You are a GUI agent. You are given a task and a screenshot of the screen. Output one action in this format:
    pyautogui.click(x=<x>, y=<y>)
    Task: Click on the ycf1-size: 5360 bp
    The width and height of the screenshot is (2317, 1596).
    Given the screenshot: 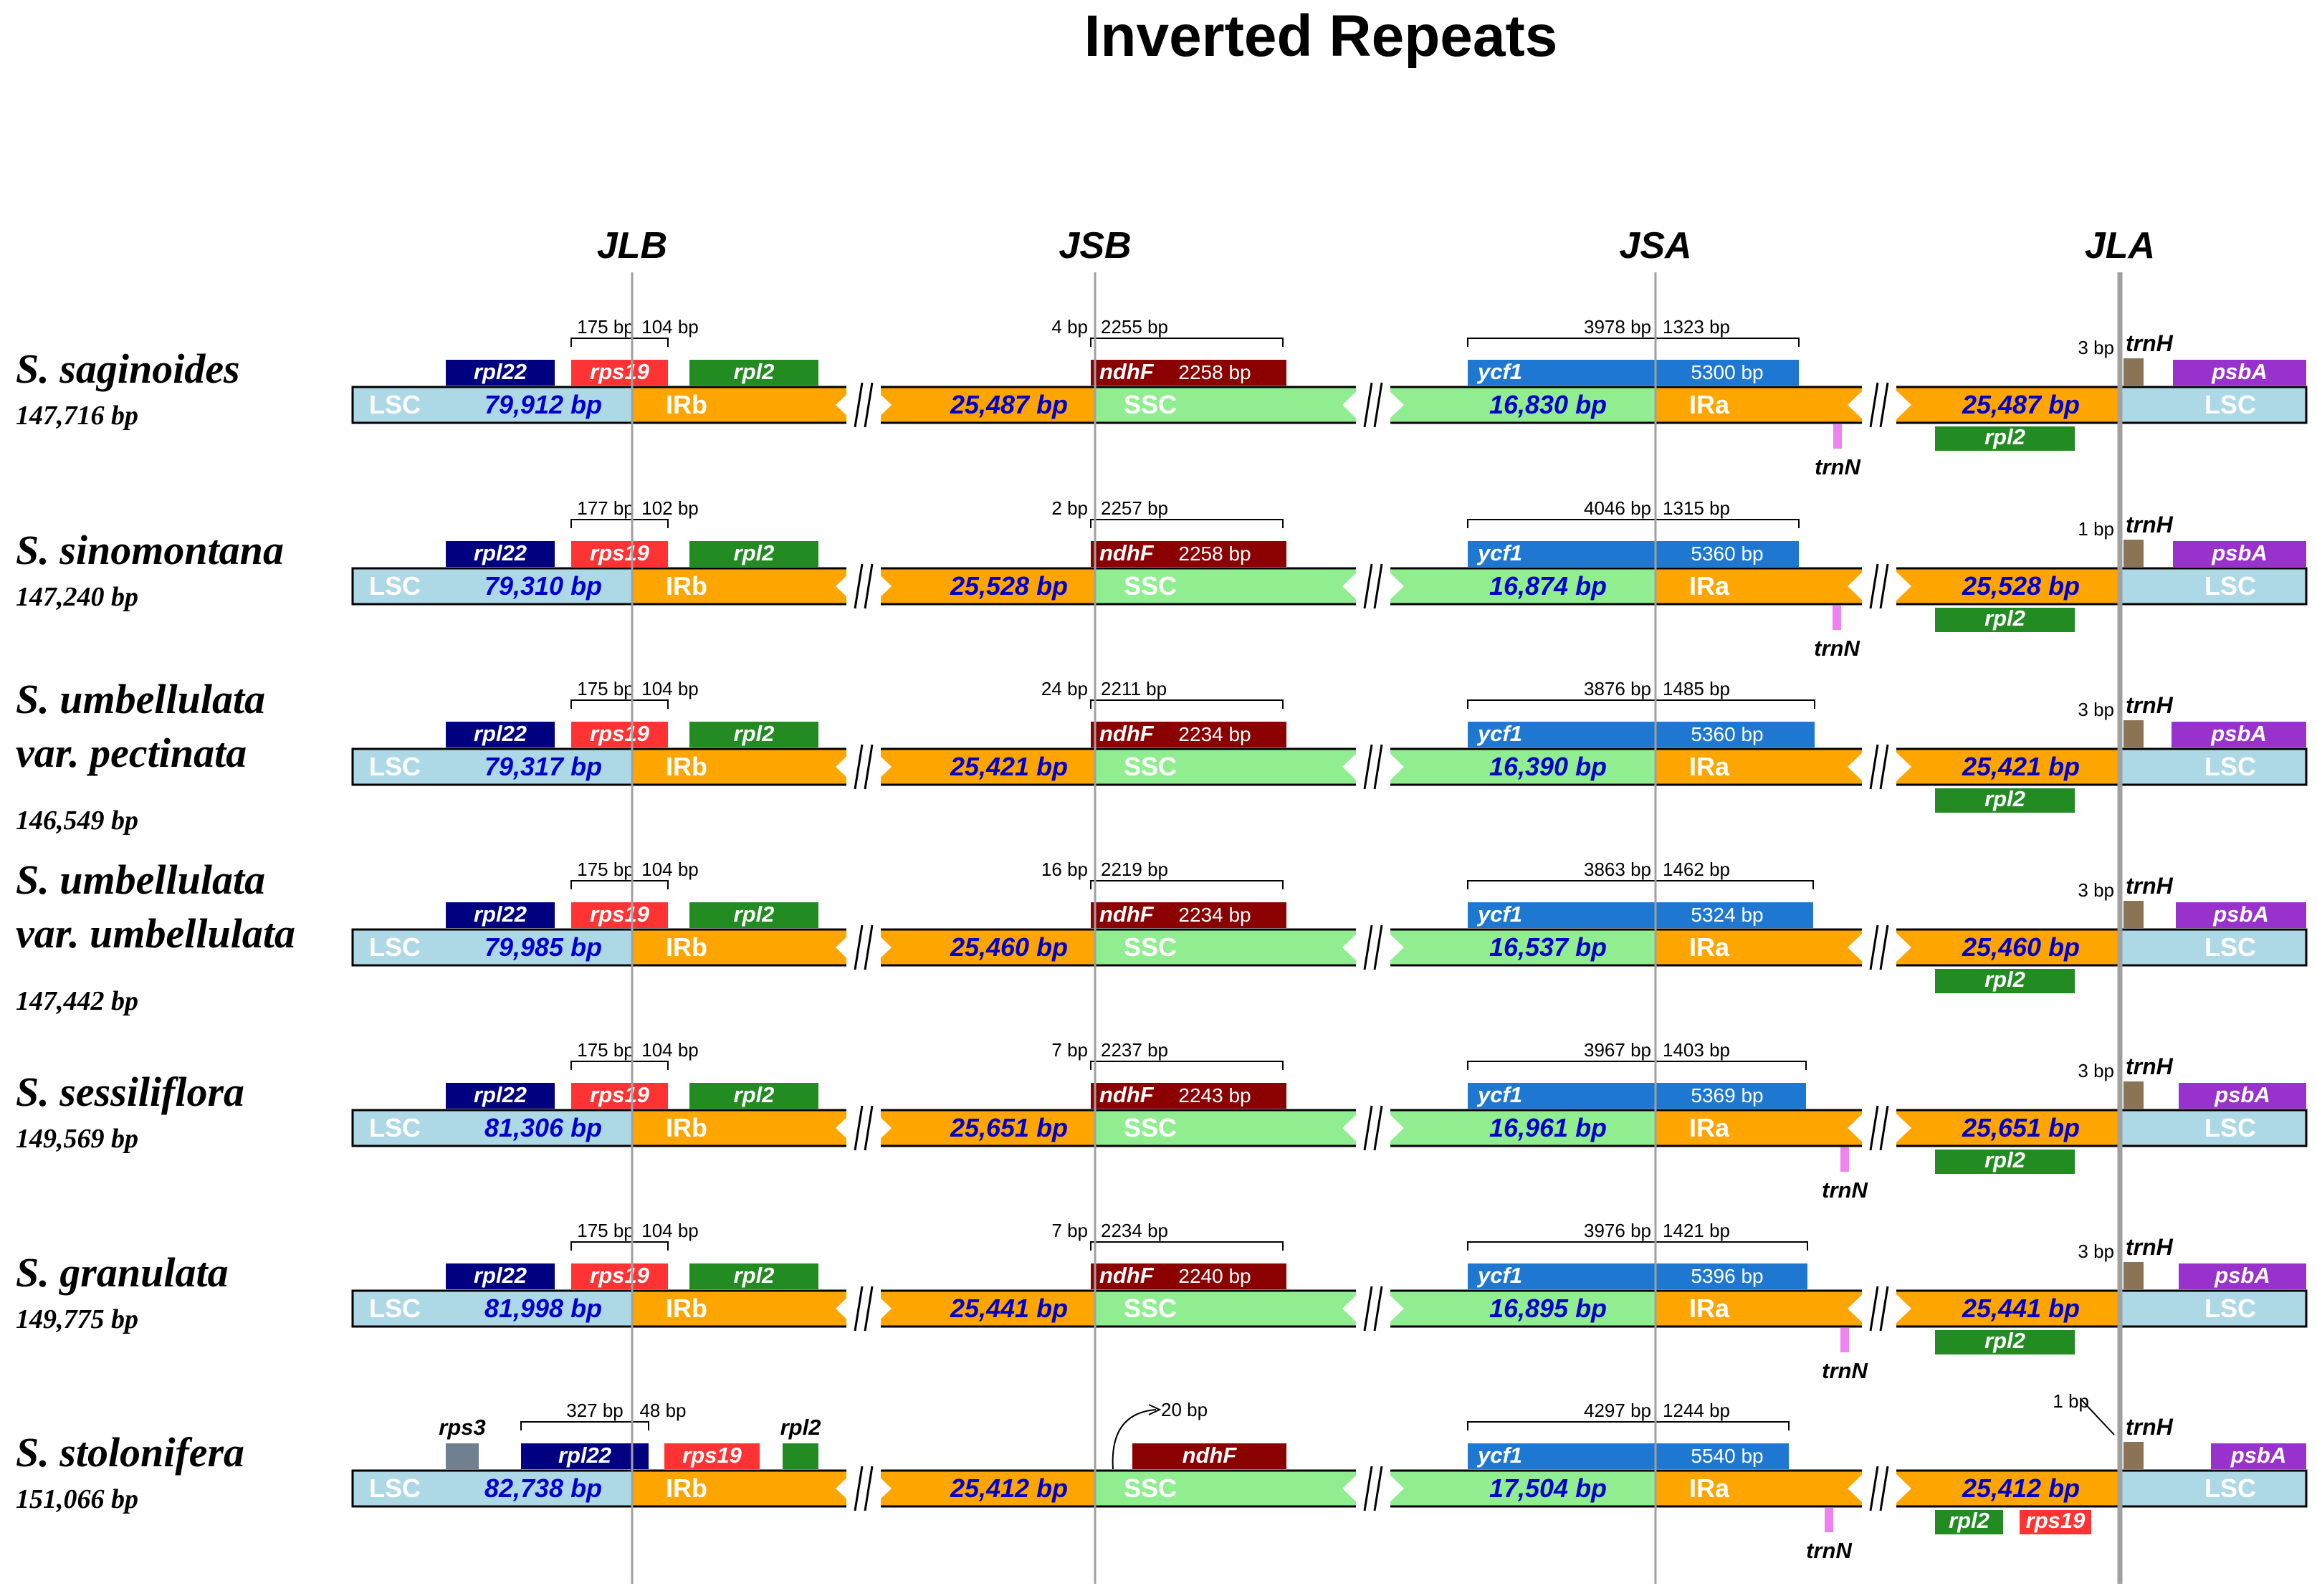 What is the action you would take?
    pyautogui.click(x=1727, y=554)
    